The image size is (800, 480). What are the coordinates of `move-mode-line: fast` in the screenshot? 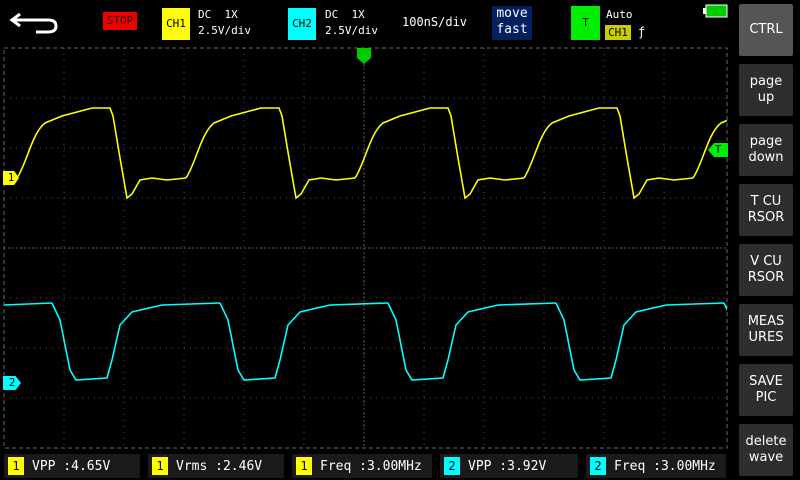 It's located at (512, 29).